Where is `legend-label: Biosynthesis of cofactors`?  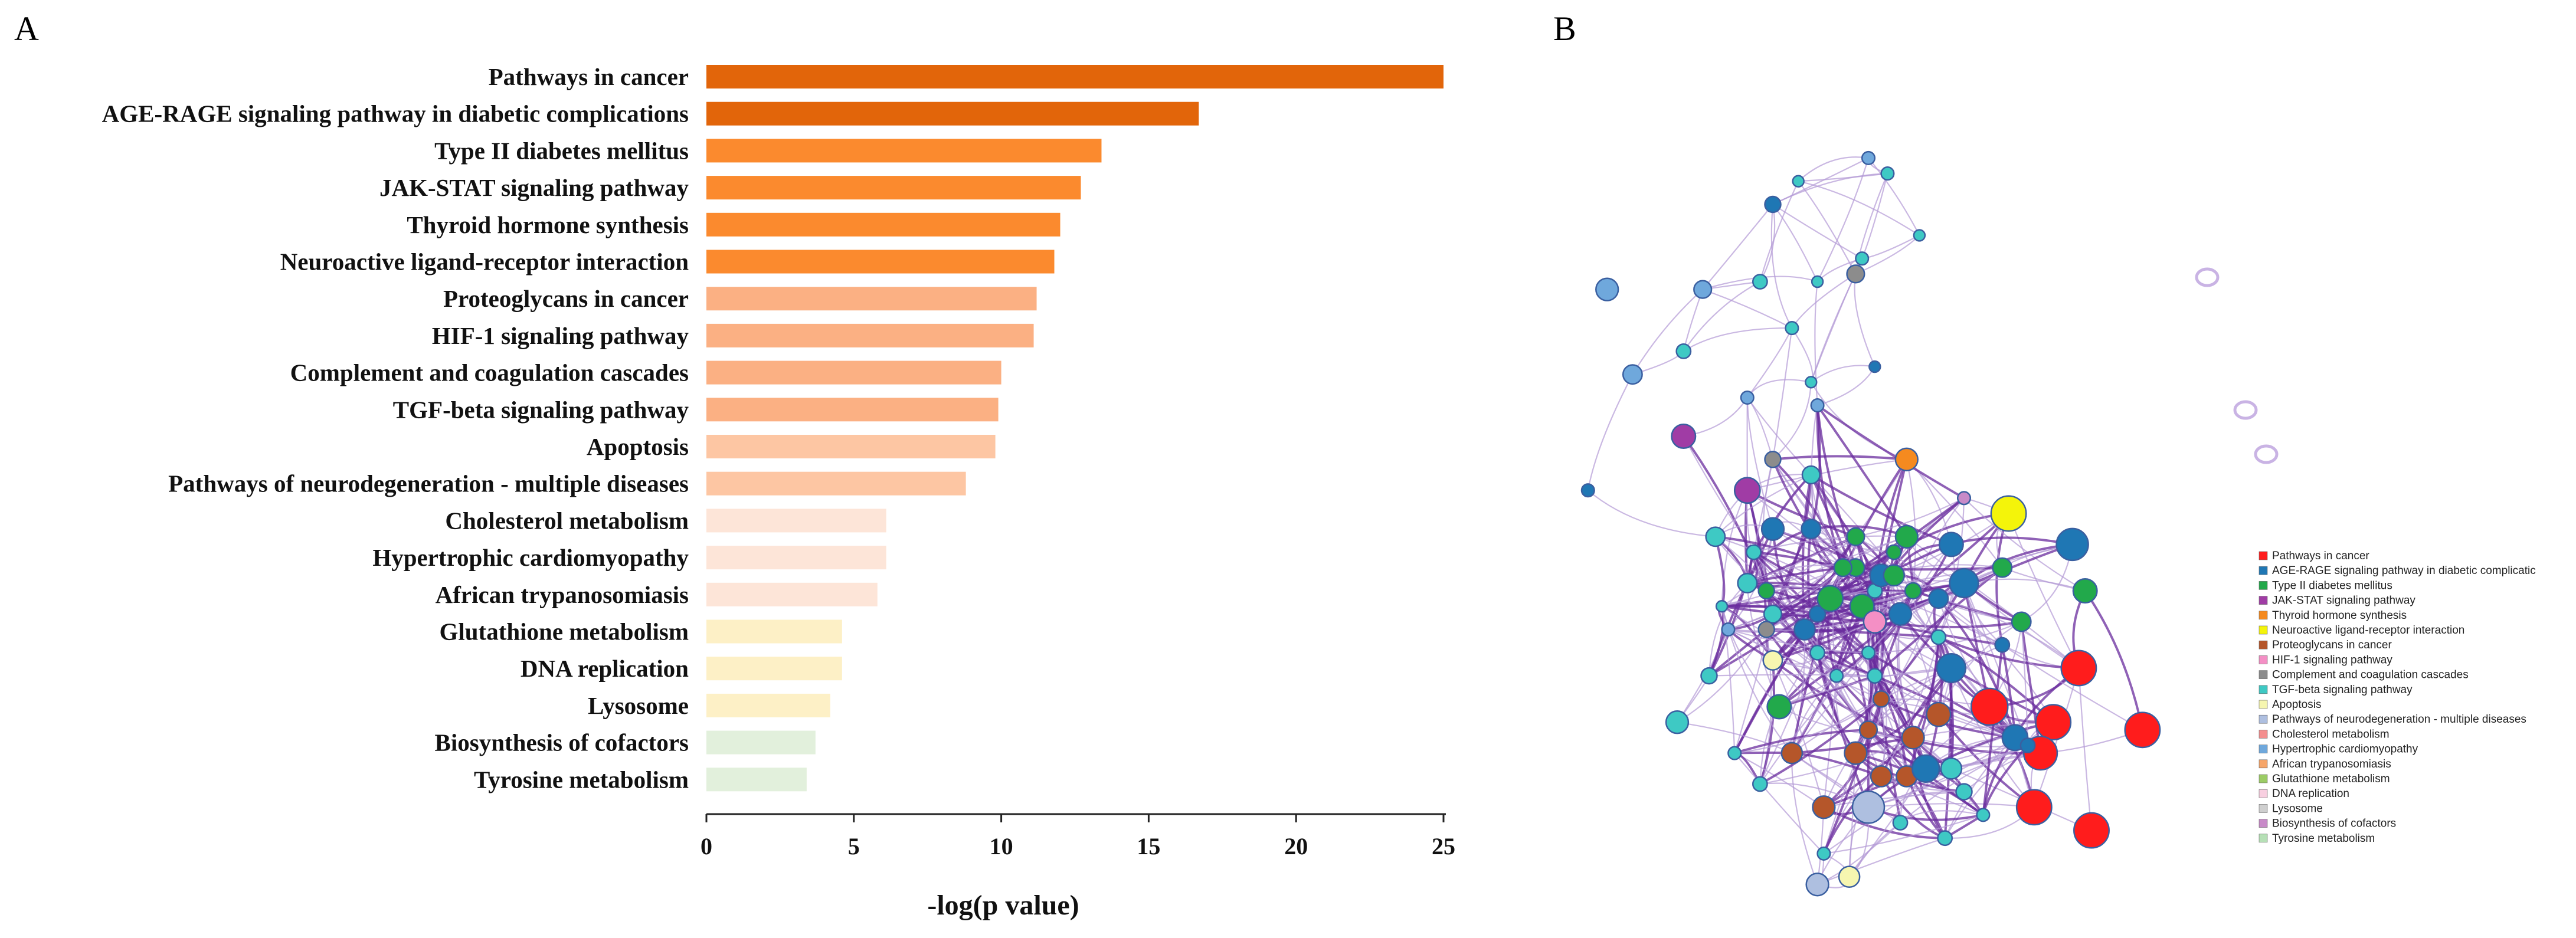 legend-label: Biosynthesis of cofactors is located at coordinates (2334, 824).